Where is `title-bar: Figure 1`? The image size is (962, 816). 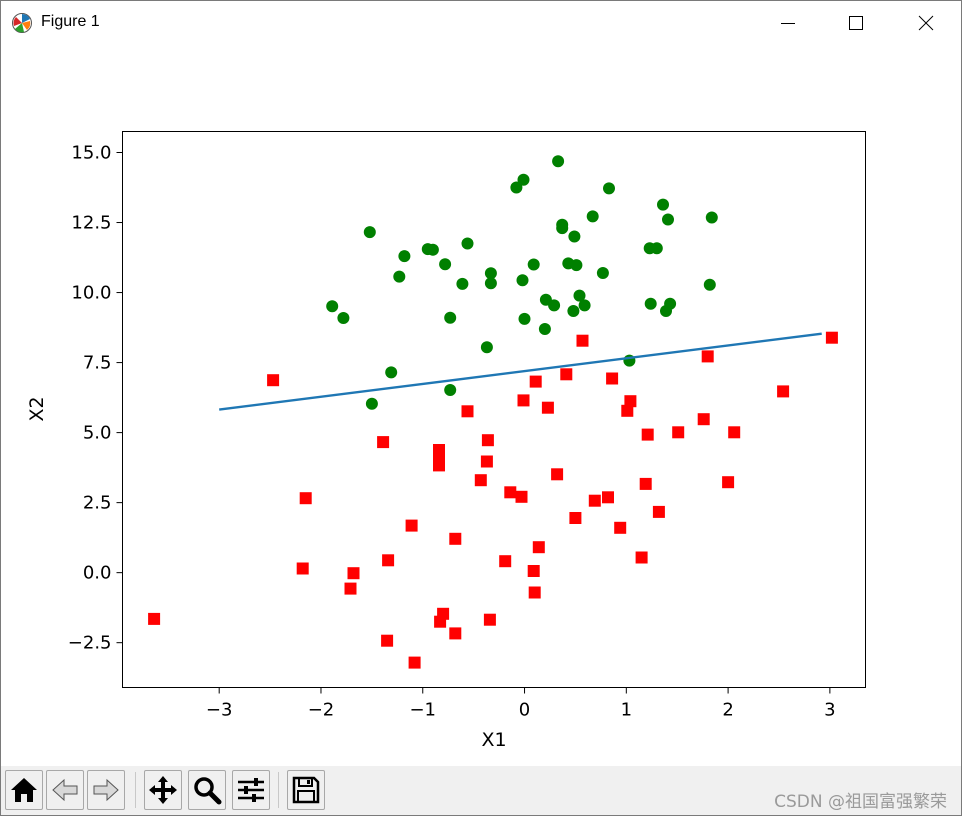
title-bar: Figure 1 is located at coordinates (481, 23).